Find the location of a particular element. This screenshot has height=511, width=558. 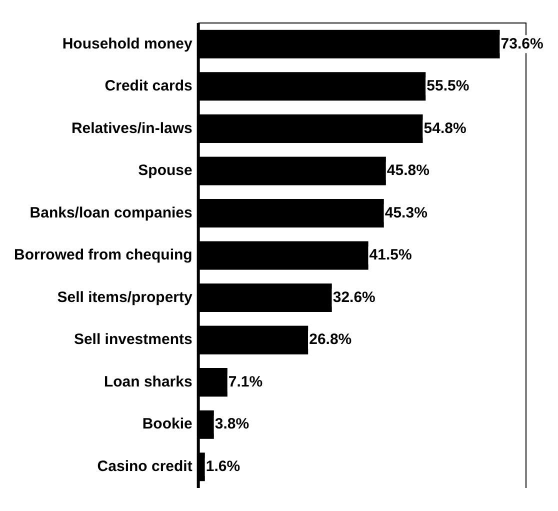

y-tick-label: Bookie is located at coordinates (167, 424).